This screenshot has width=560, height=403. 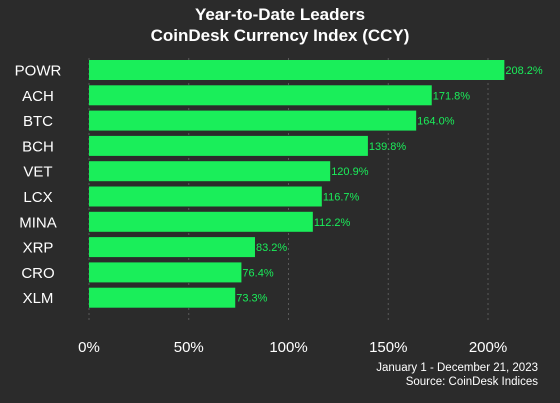 What do you see at coordinates (388, 347) in the screenshot?
I see `x-tick-label: 150%` at bounding box center [388, 347].